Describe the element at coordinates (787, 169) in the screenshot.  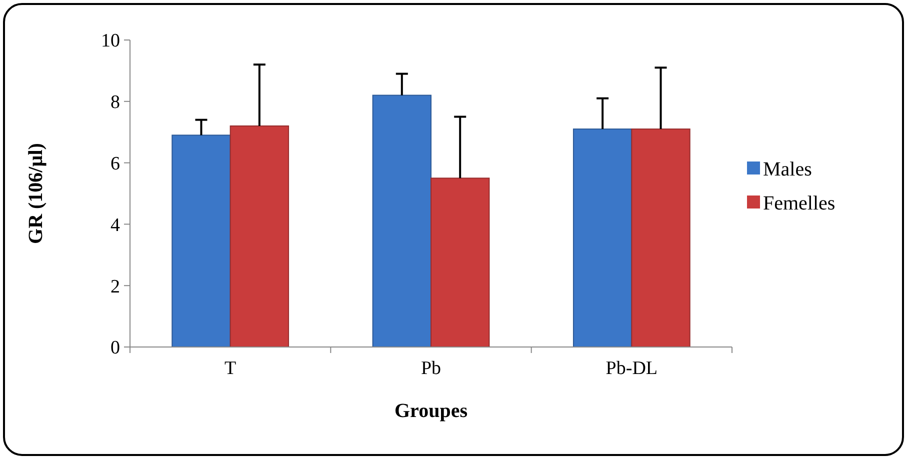
I see `legend-label: Males` at that location.